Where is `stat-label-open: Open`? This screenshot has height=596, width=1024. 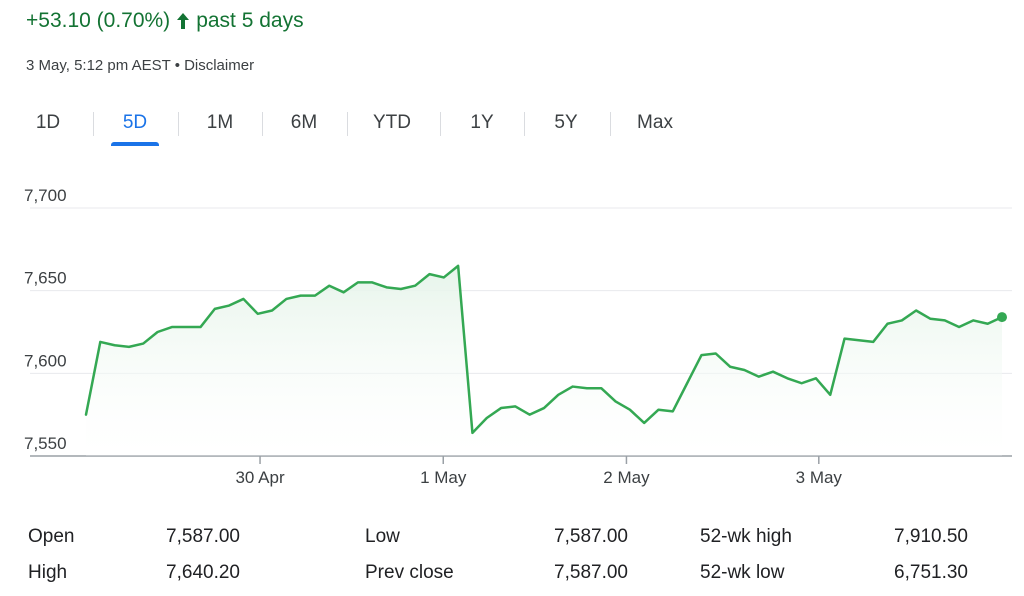 stat-label-open: Open is located at coordinates (51, 536).